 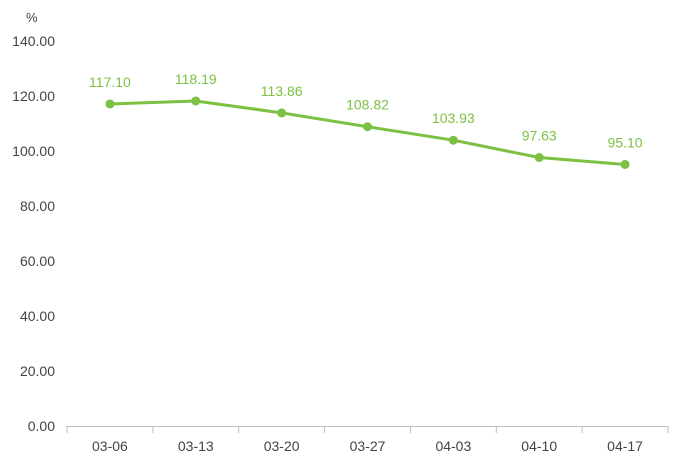 I want to click on data-points, so click(x=367, y=132).